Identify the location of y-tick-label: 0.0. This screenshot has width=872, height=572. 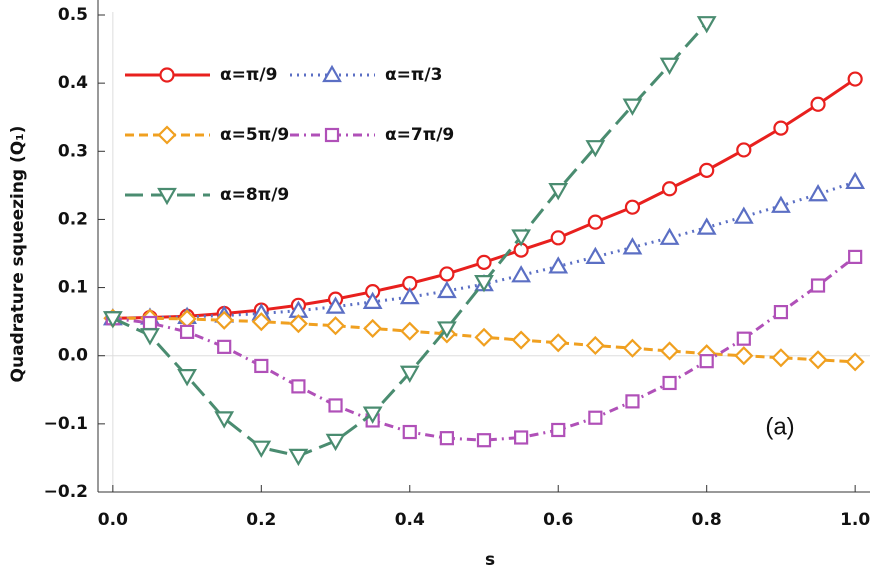
(73, 356).